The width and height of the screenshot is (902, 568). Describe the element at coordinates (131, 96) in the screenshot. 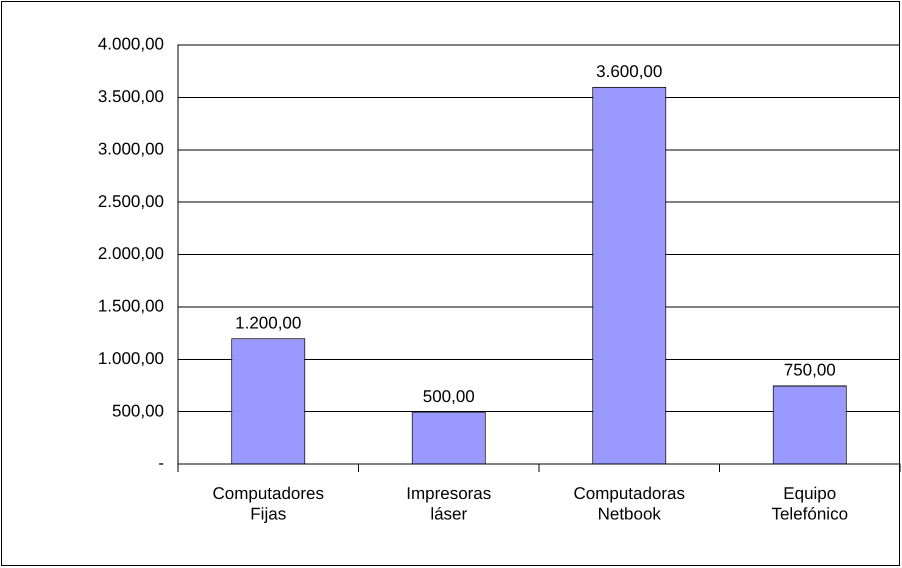

I see `y-tick-label: 3.500,00` at that location.